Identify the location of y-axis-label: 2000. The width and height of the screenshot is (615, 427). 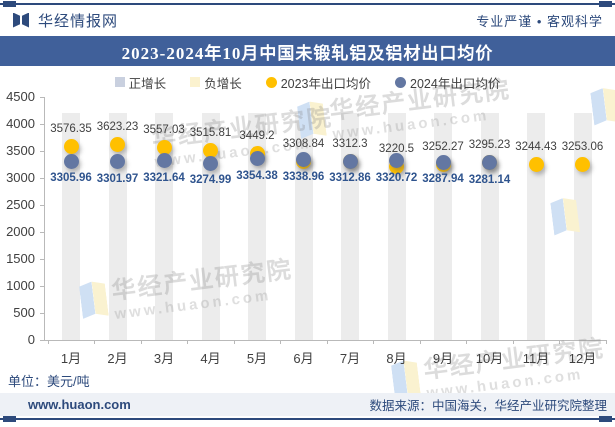
(20, 231).